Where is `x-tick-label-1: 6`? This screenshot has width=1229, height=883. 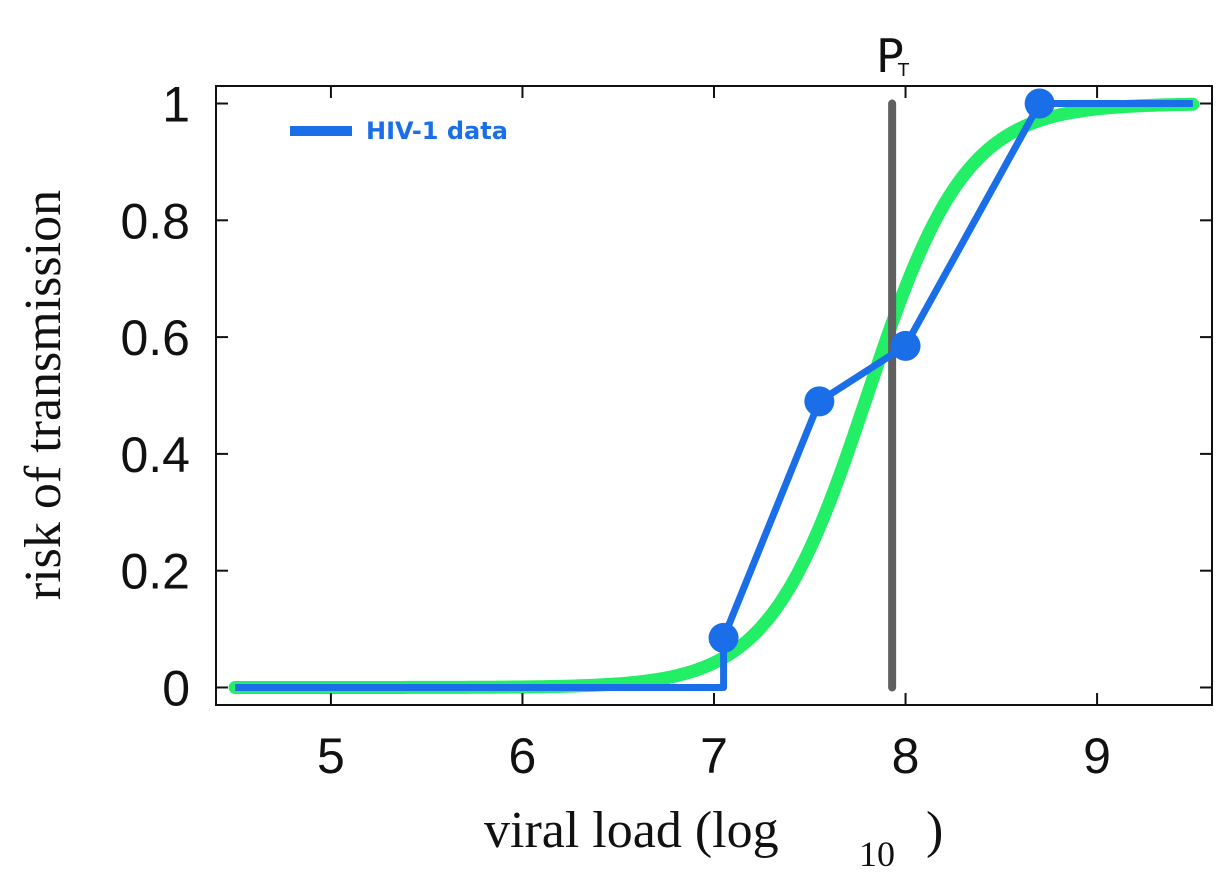 x-tick-label-1: 6 is located at coordinates (523, 756).